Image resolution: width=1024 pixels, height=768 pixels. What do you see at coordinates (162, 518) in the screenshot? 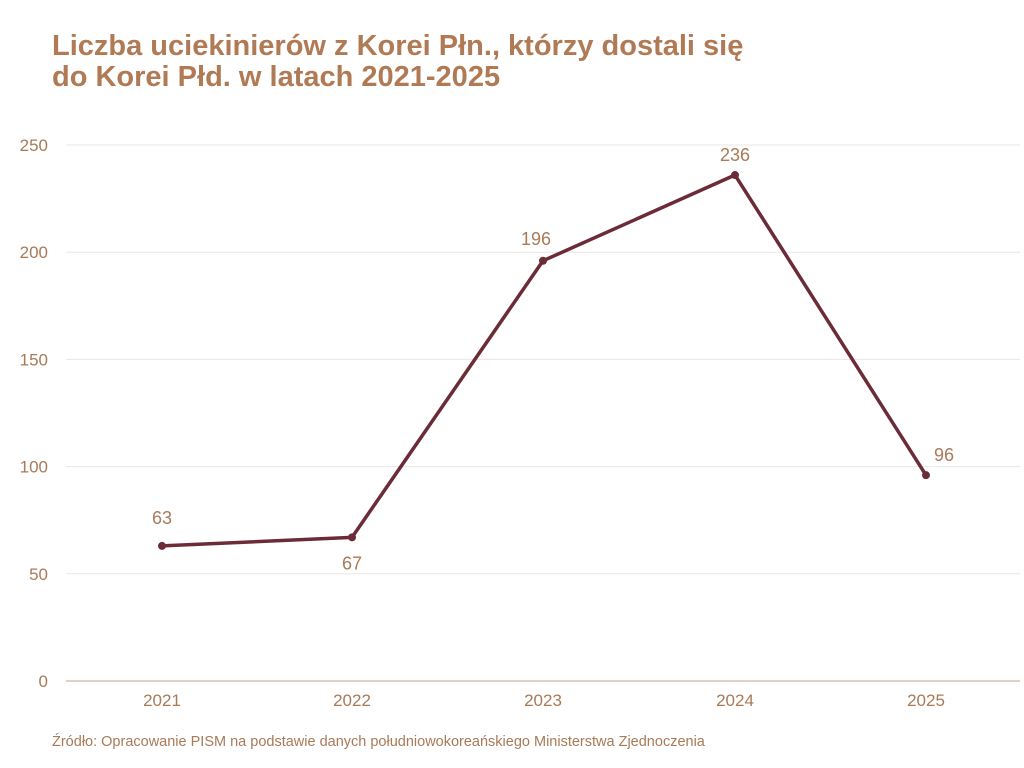
I see `data-label: 63` at bounding box center [162, 518].